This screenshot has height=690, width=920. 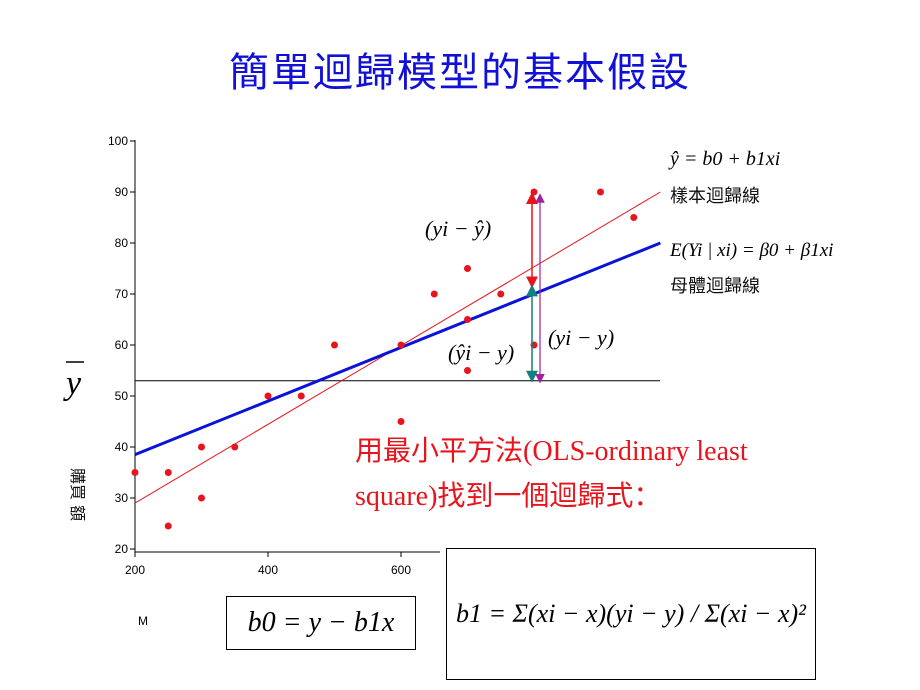 I want to click on y-tick-label: 100, so click(x=118, y=141).